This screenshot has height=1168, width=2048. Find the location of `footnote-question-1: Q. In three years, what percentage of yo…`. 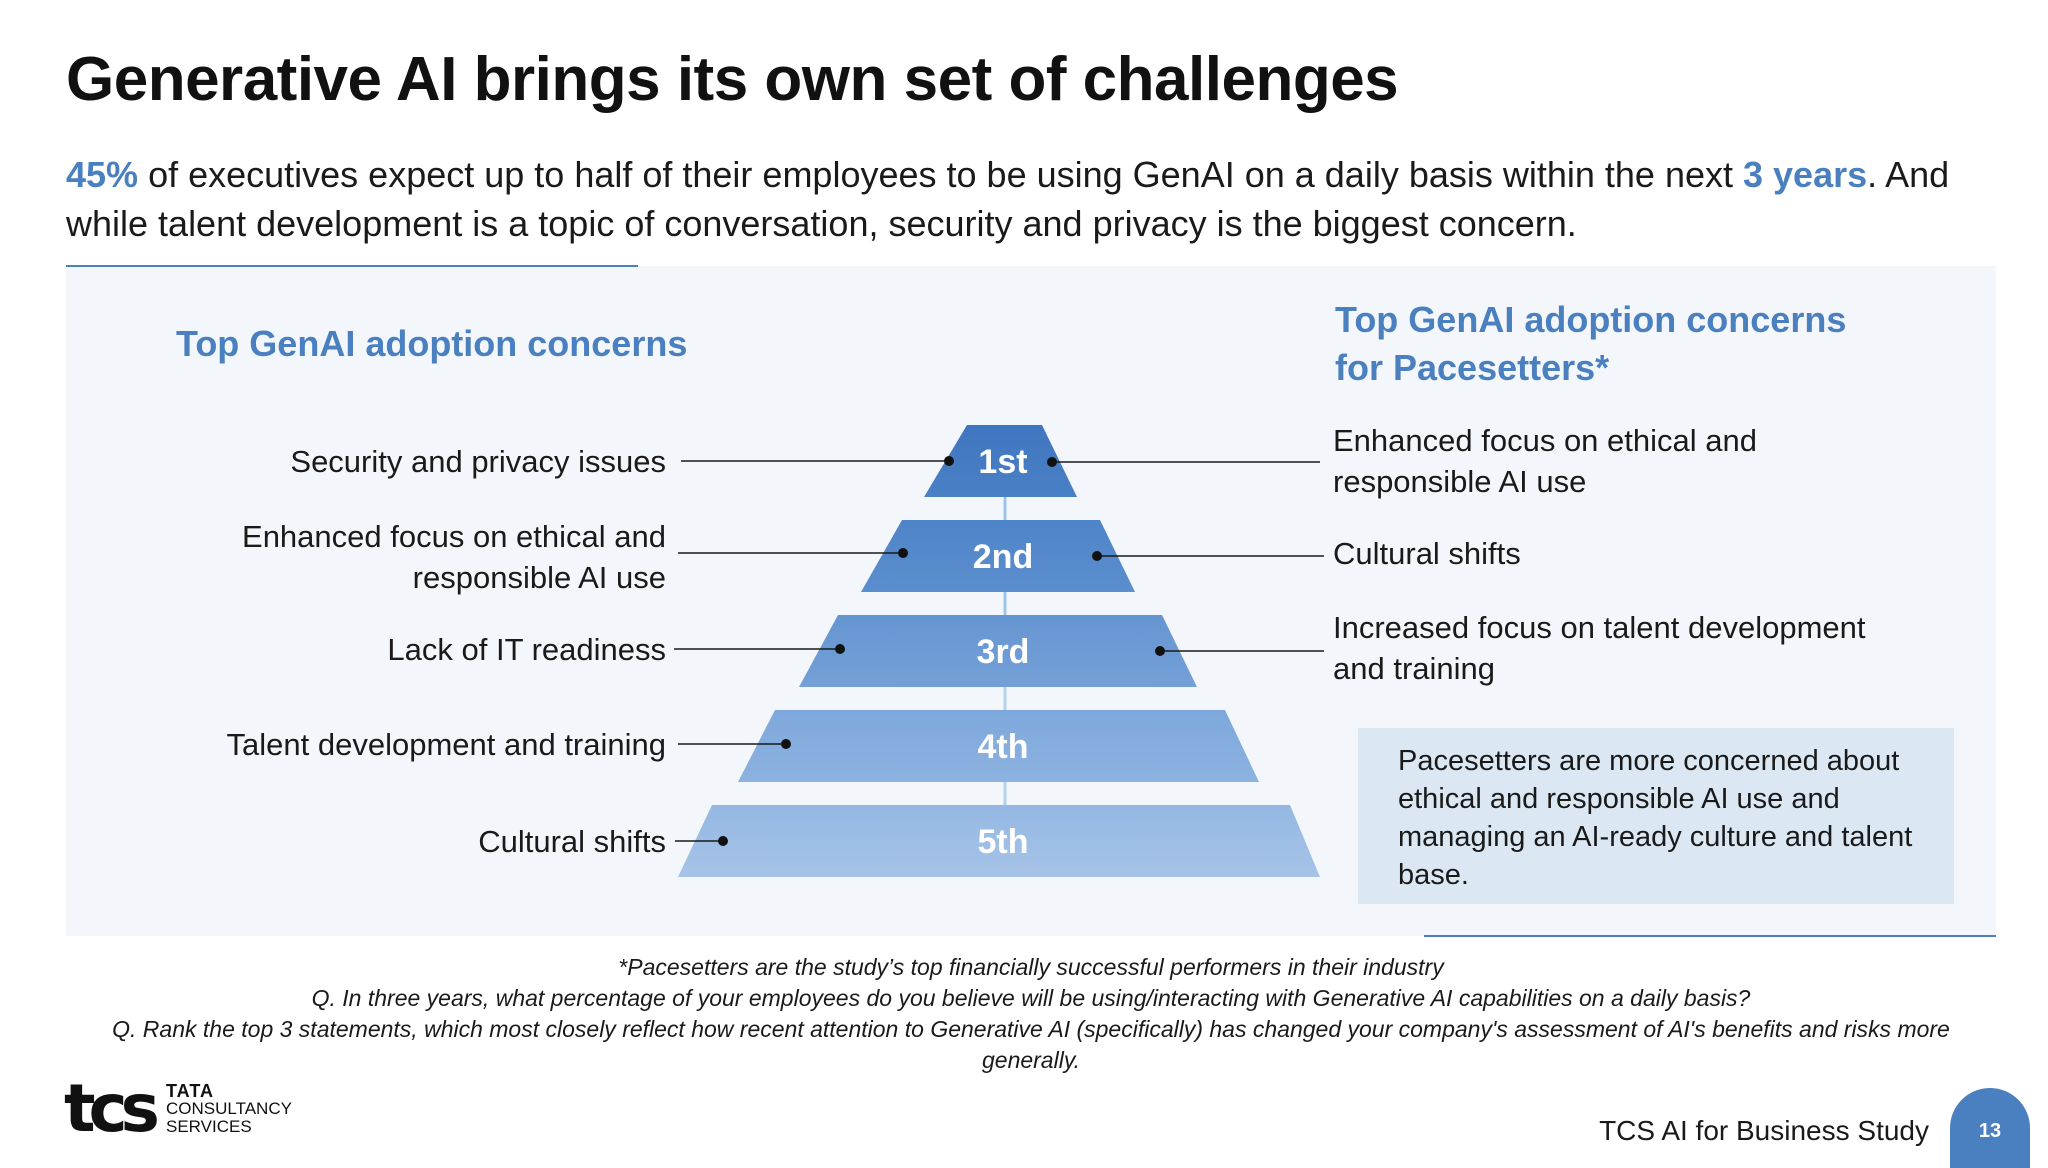

footnote-question-1: Q. In three years, what percentage of yo… is located at coordinates (1031, 998).